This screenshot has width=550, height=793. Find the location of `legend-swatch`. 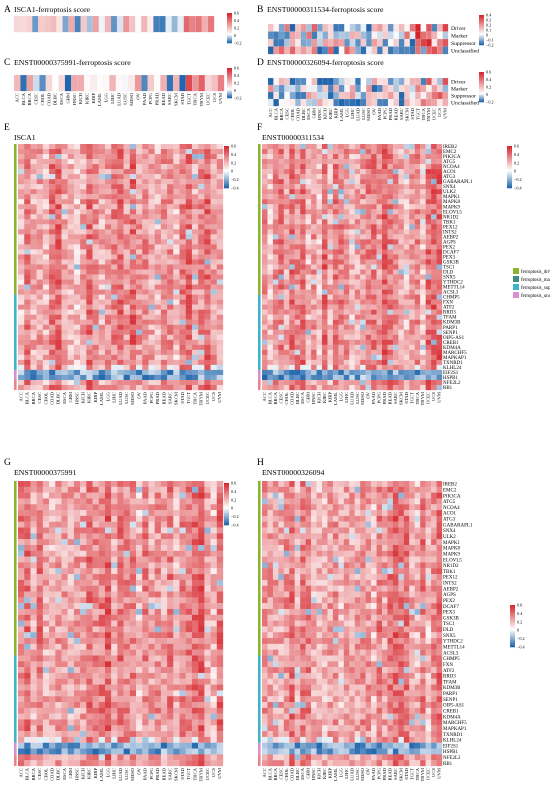

legend-swatch is located at coordinates (516, 287).